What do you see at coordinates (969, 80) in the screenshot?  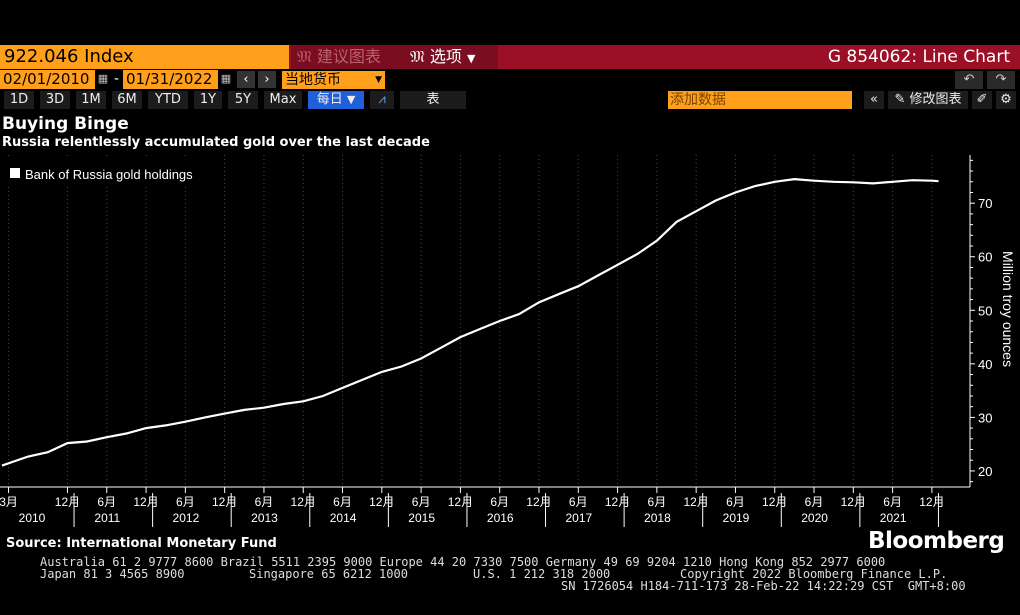 I see `undo-icon: ↶` at bounding box center [969, 80].